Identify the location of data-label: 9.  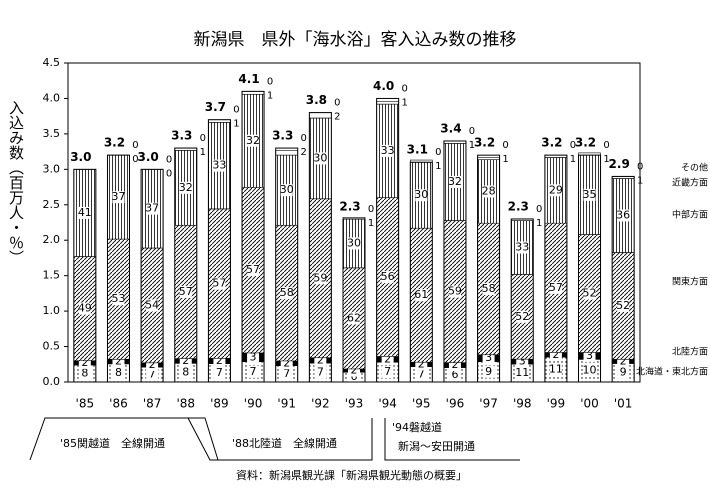
(623, 372).